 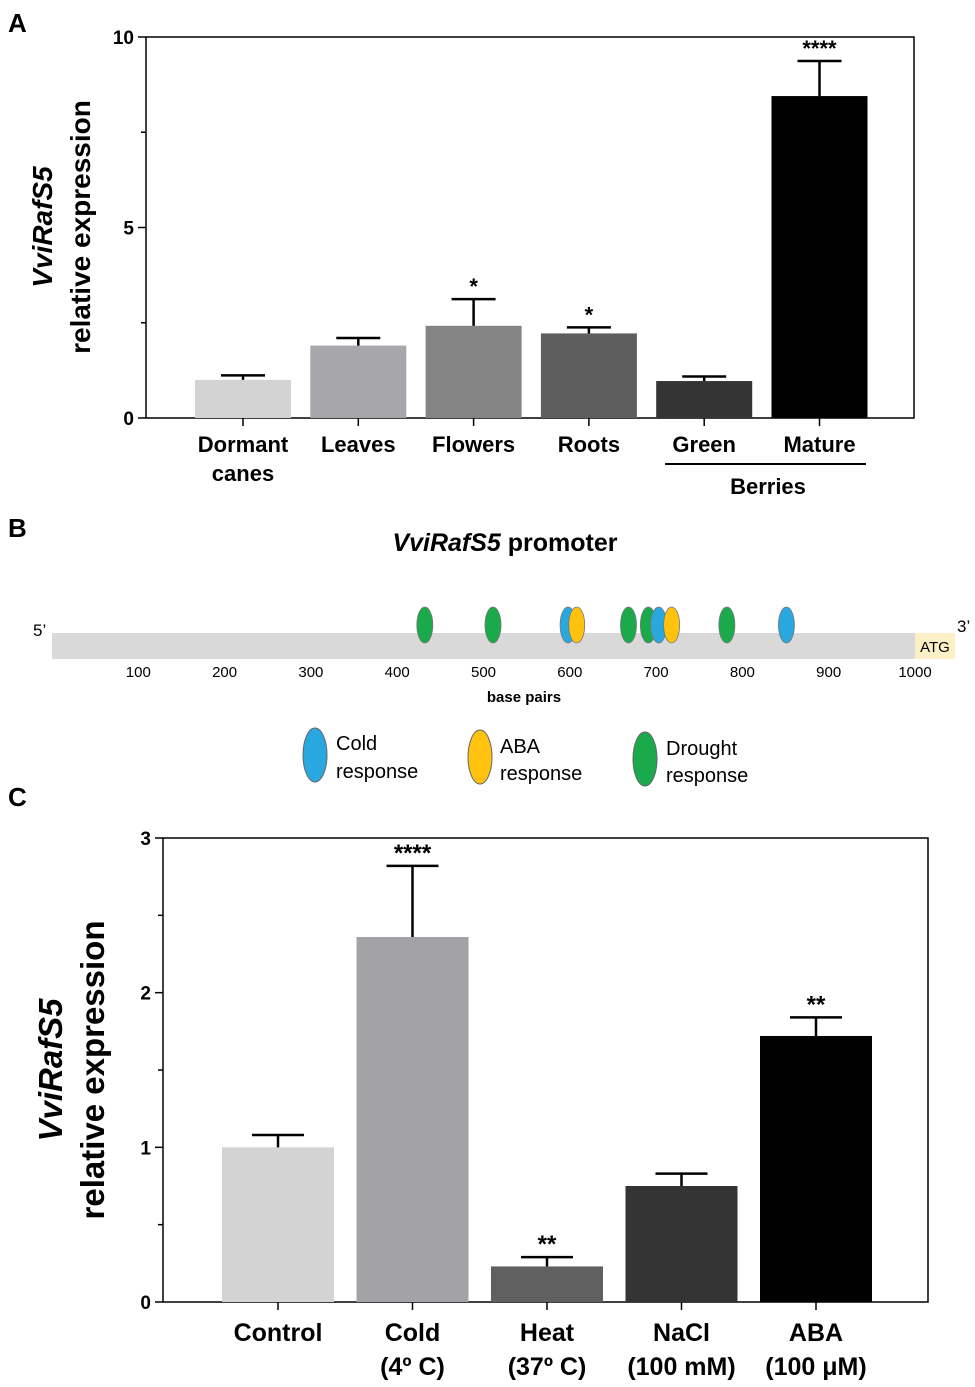 What do you see at coordinates (123, 38) in the screenshot?
I see `a-ytick-label: 10` at bounding box center [123, 38].